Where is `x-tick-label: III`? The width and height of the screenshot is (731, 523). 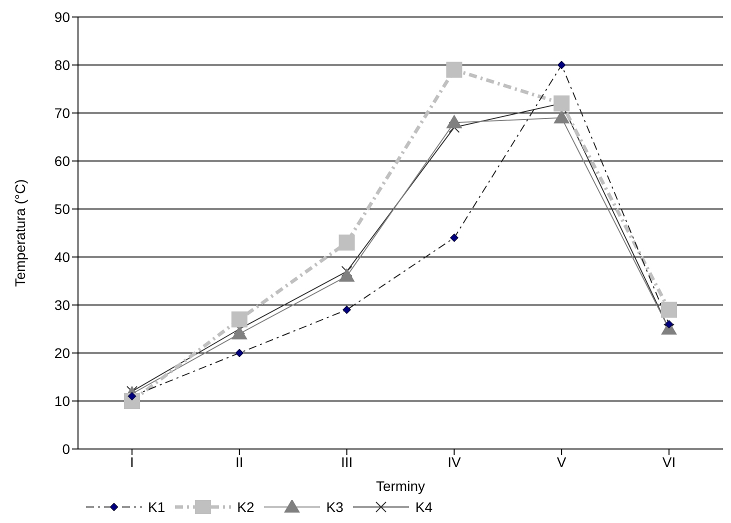 x-tick-label: III is located at coordinates (346, 462).